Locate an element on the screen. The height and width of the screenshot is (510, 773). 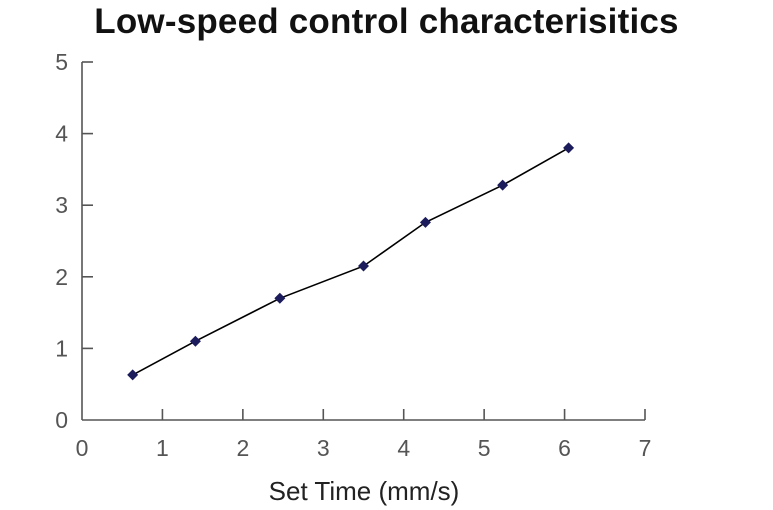
y-tick-label: 3 is located at coordinates (61, 205).